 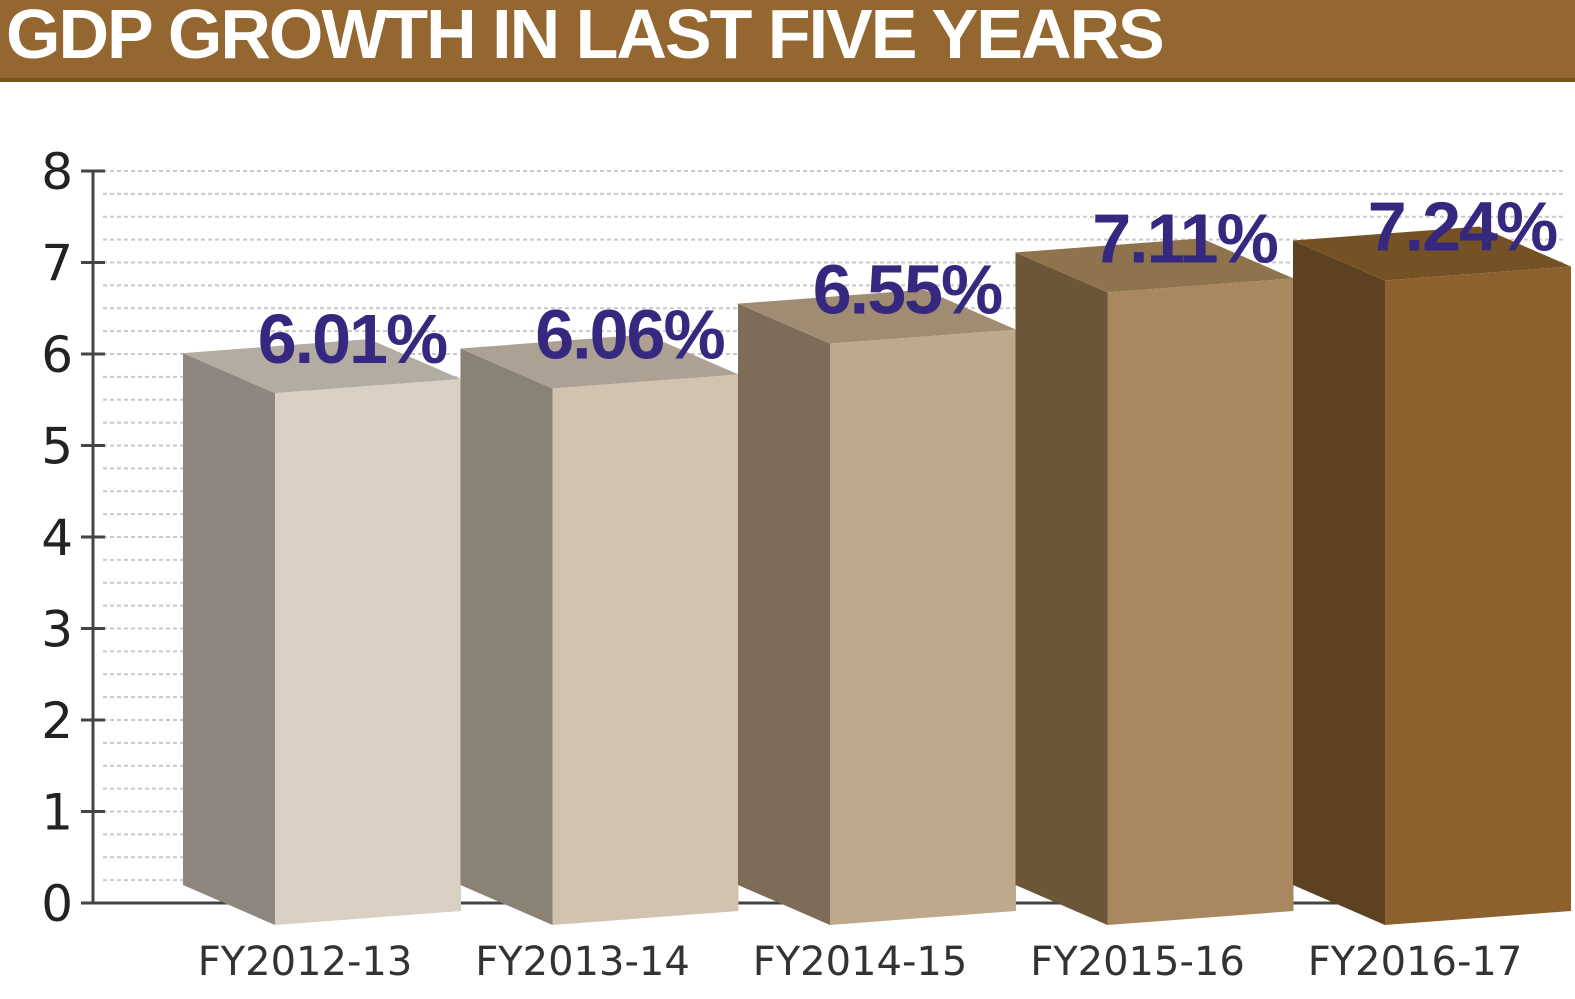 What do you see at coordinates (1184, 238) in the screenshot?
I see `data-label: 7.11%` at bounding box center [1184, 238].